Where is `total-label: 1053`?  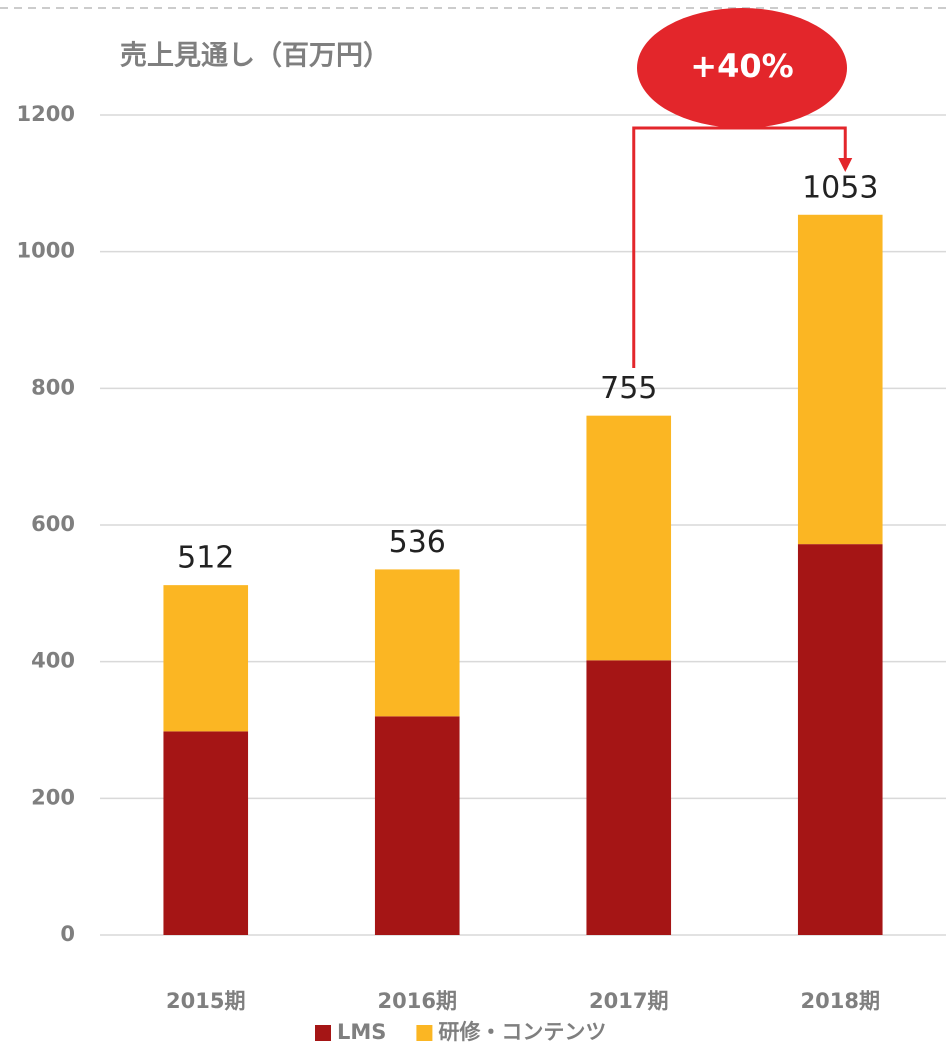 total-label: 1053 is located at coordinates (840, 187).